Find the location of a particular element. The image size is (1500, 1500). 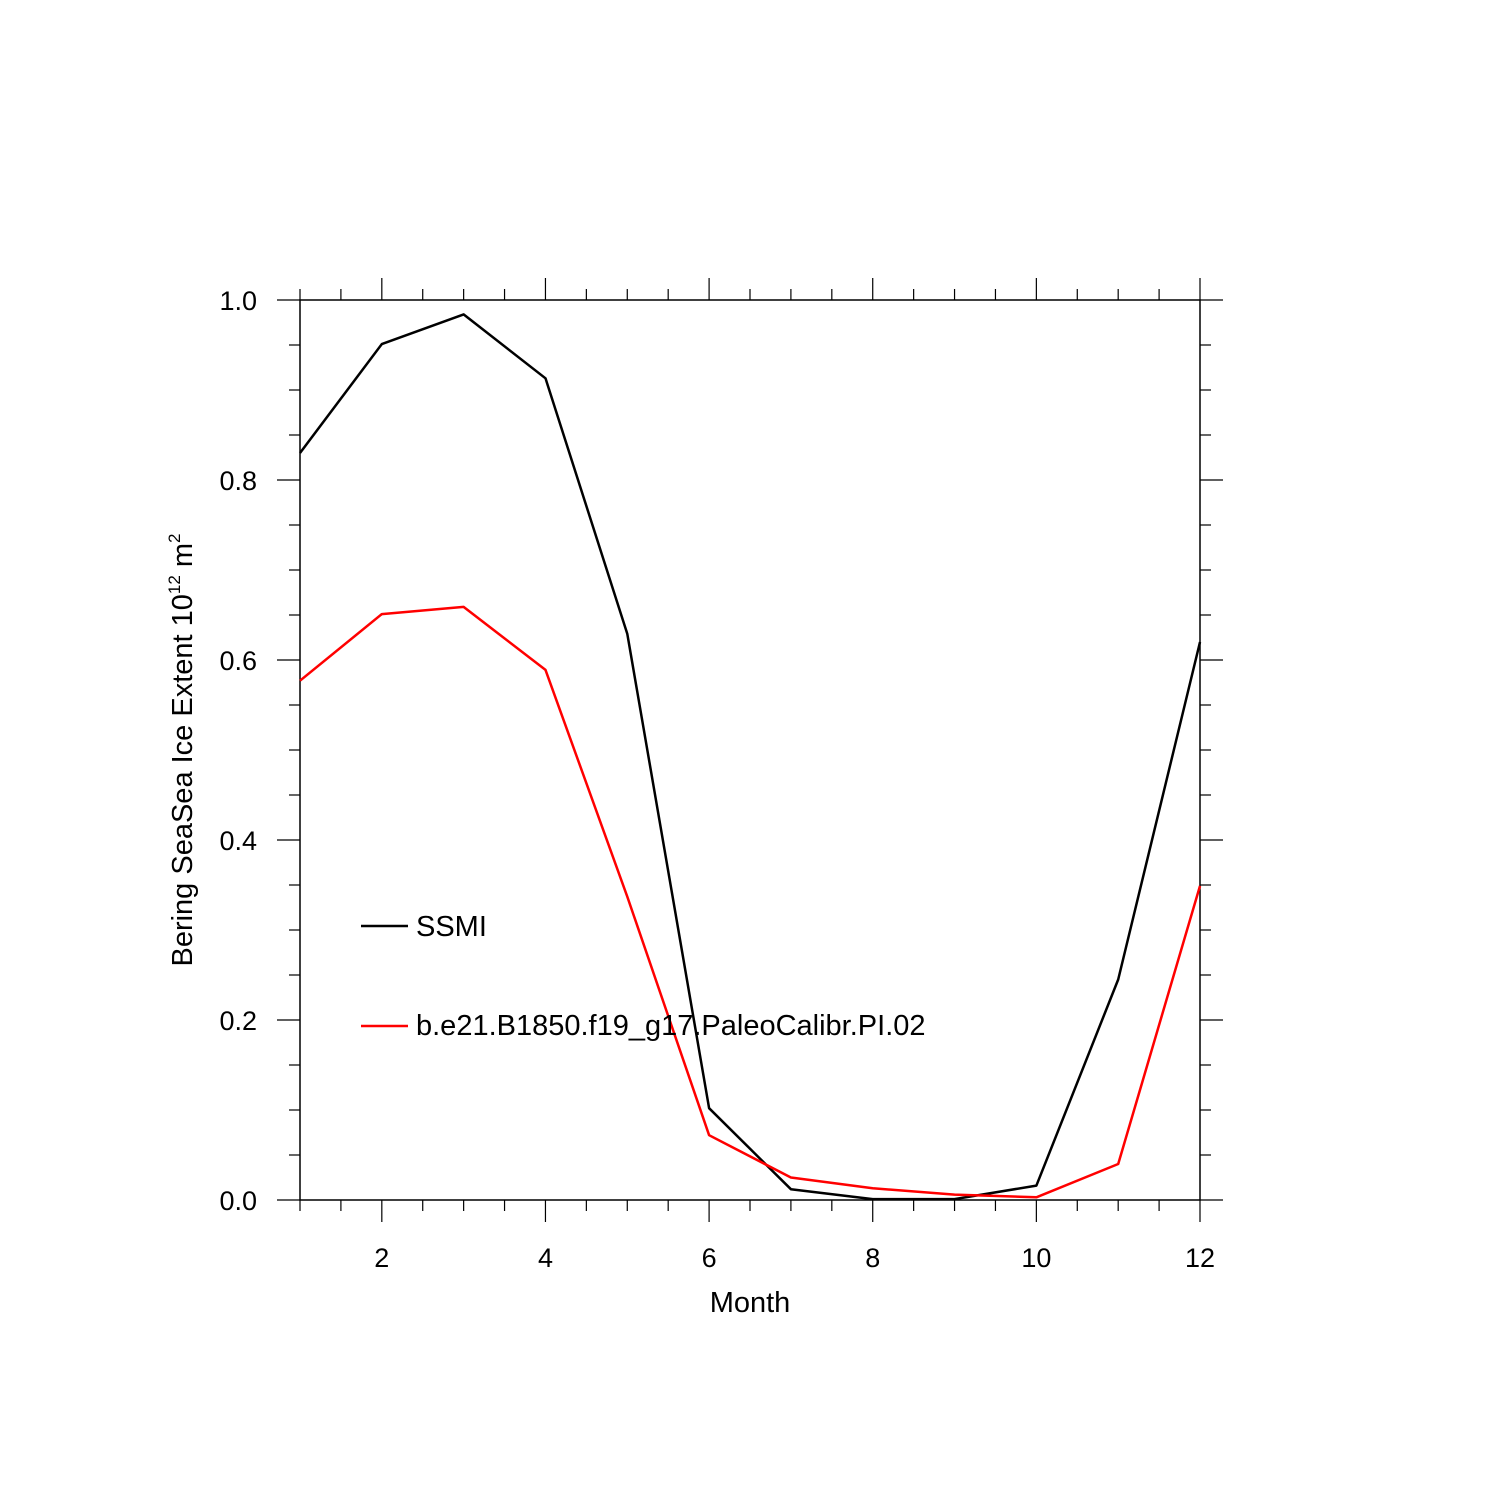

y-tick-label: 0.4 is located at coordinates (238, 841).